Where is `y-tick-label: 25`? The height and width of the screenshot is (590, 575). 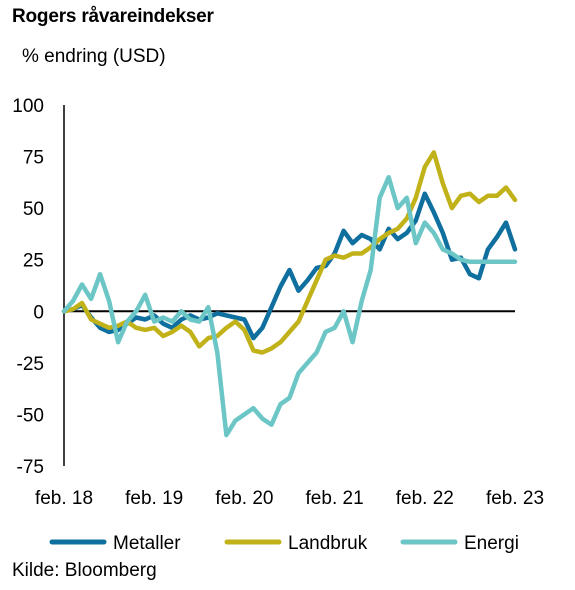 y-tick-label: 25 is located at coordinates (33, 261).